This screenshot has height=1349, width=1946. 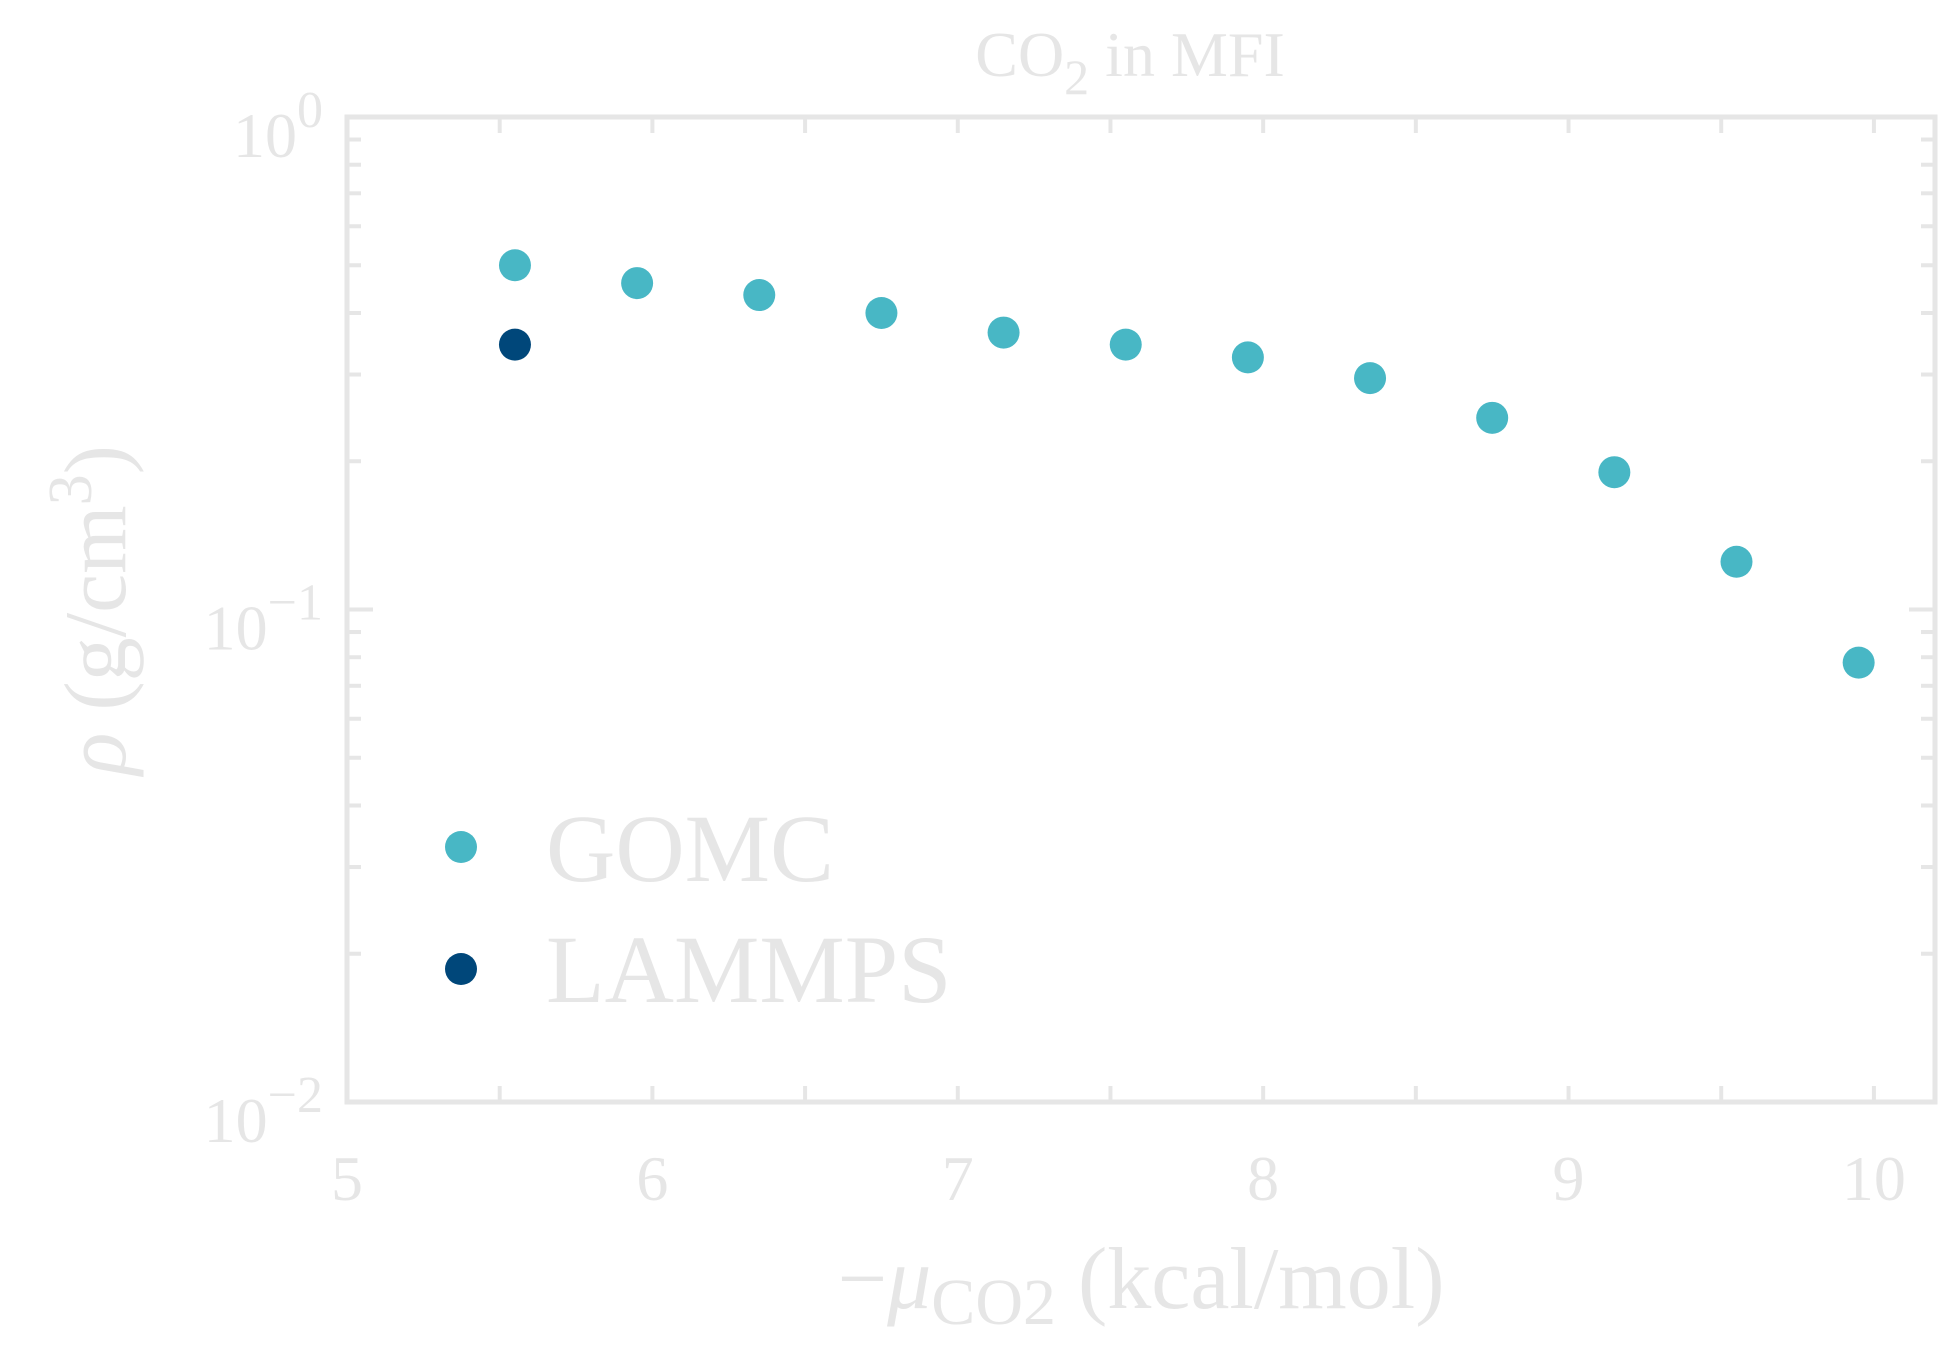 I want to click on y-axis-label-units: (g/cm, so click(x=96, y=618).